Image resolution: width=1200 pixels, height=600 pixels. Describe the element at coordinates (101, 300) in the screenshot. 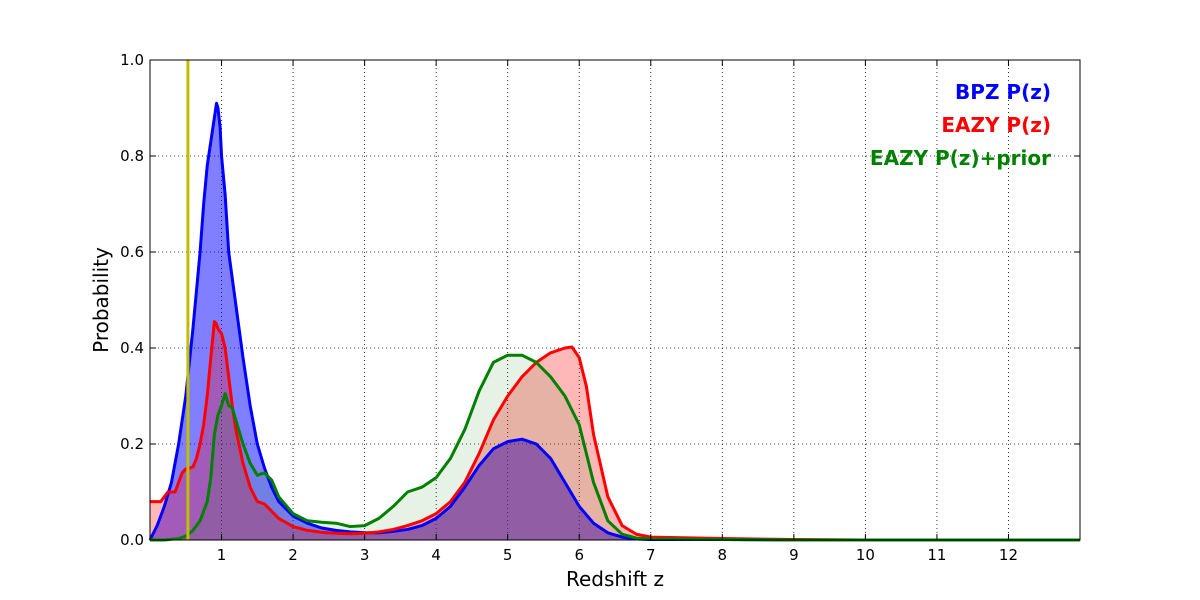

I see `y-axis-label: Probability` at that location.